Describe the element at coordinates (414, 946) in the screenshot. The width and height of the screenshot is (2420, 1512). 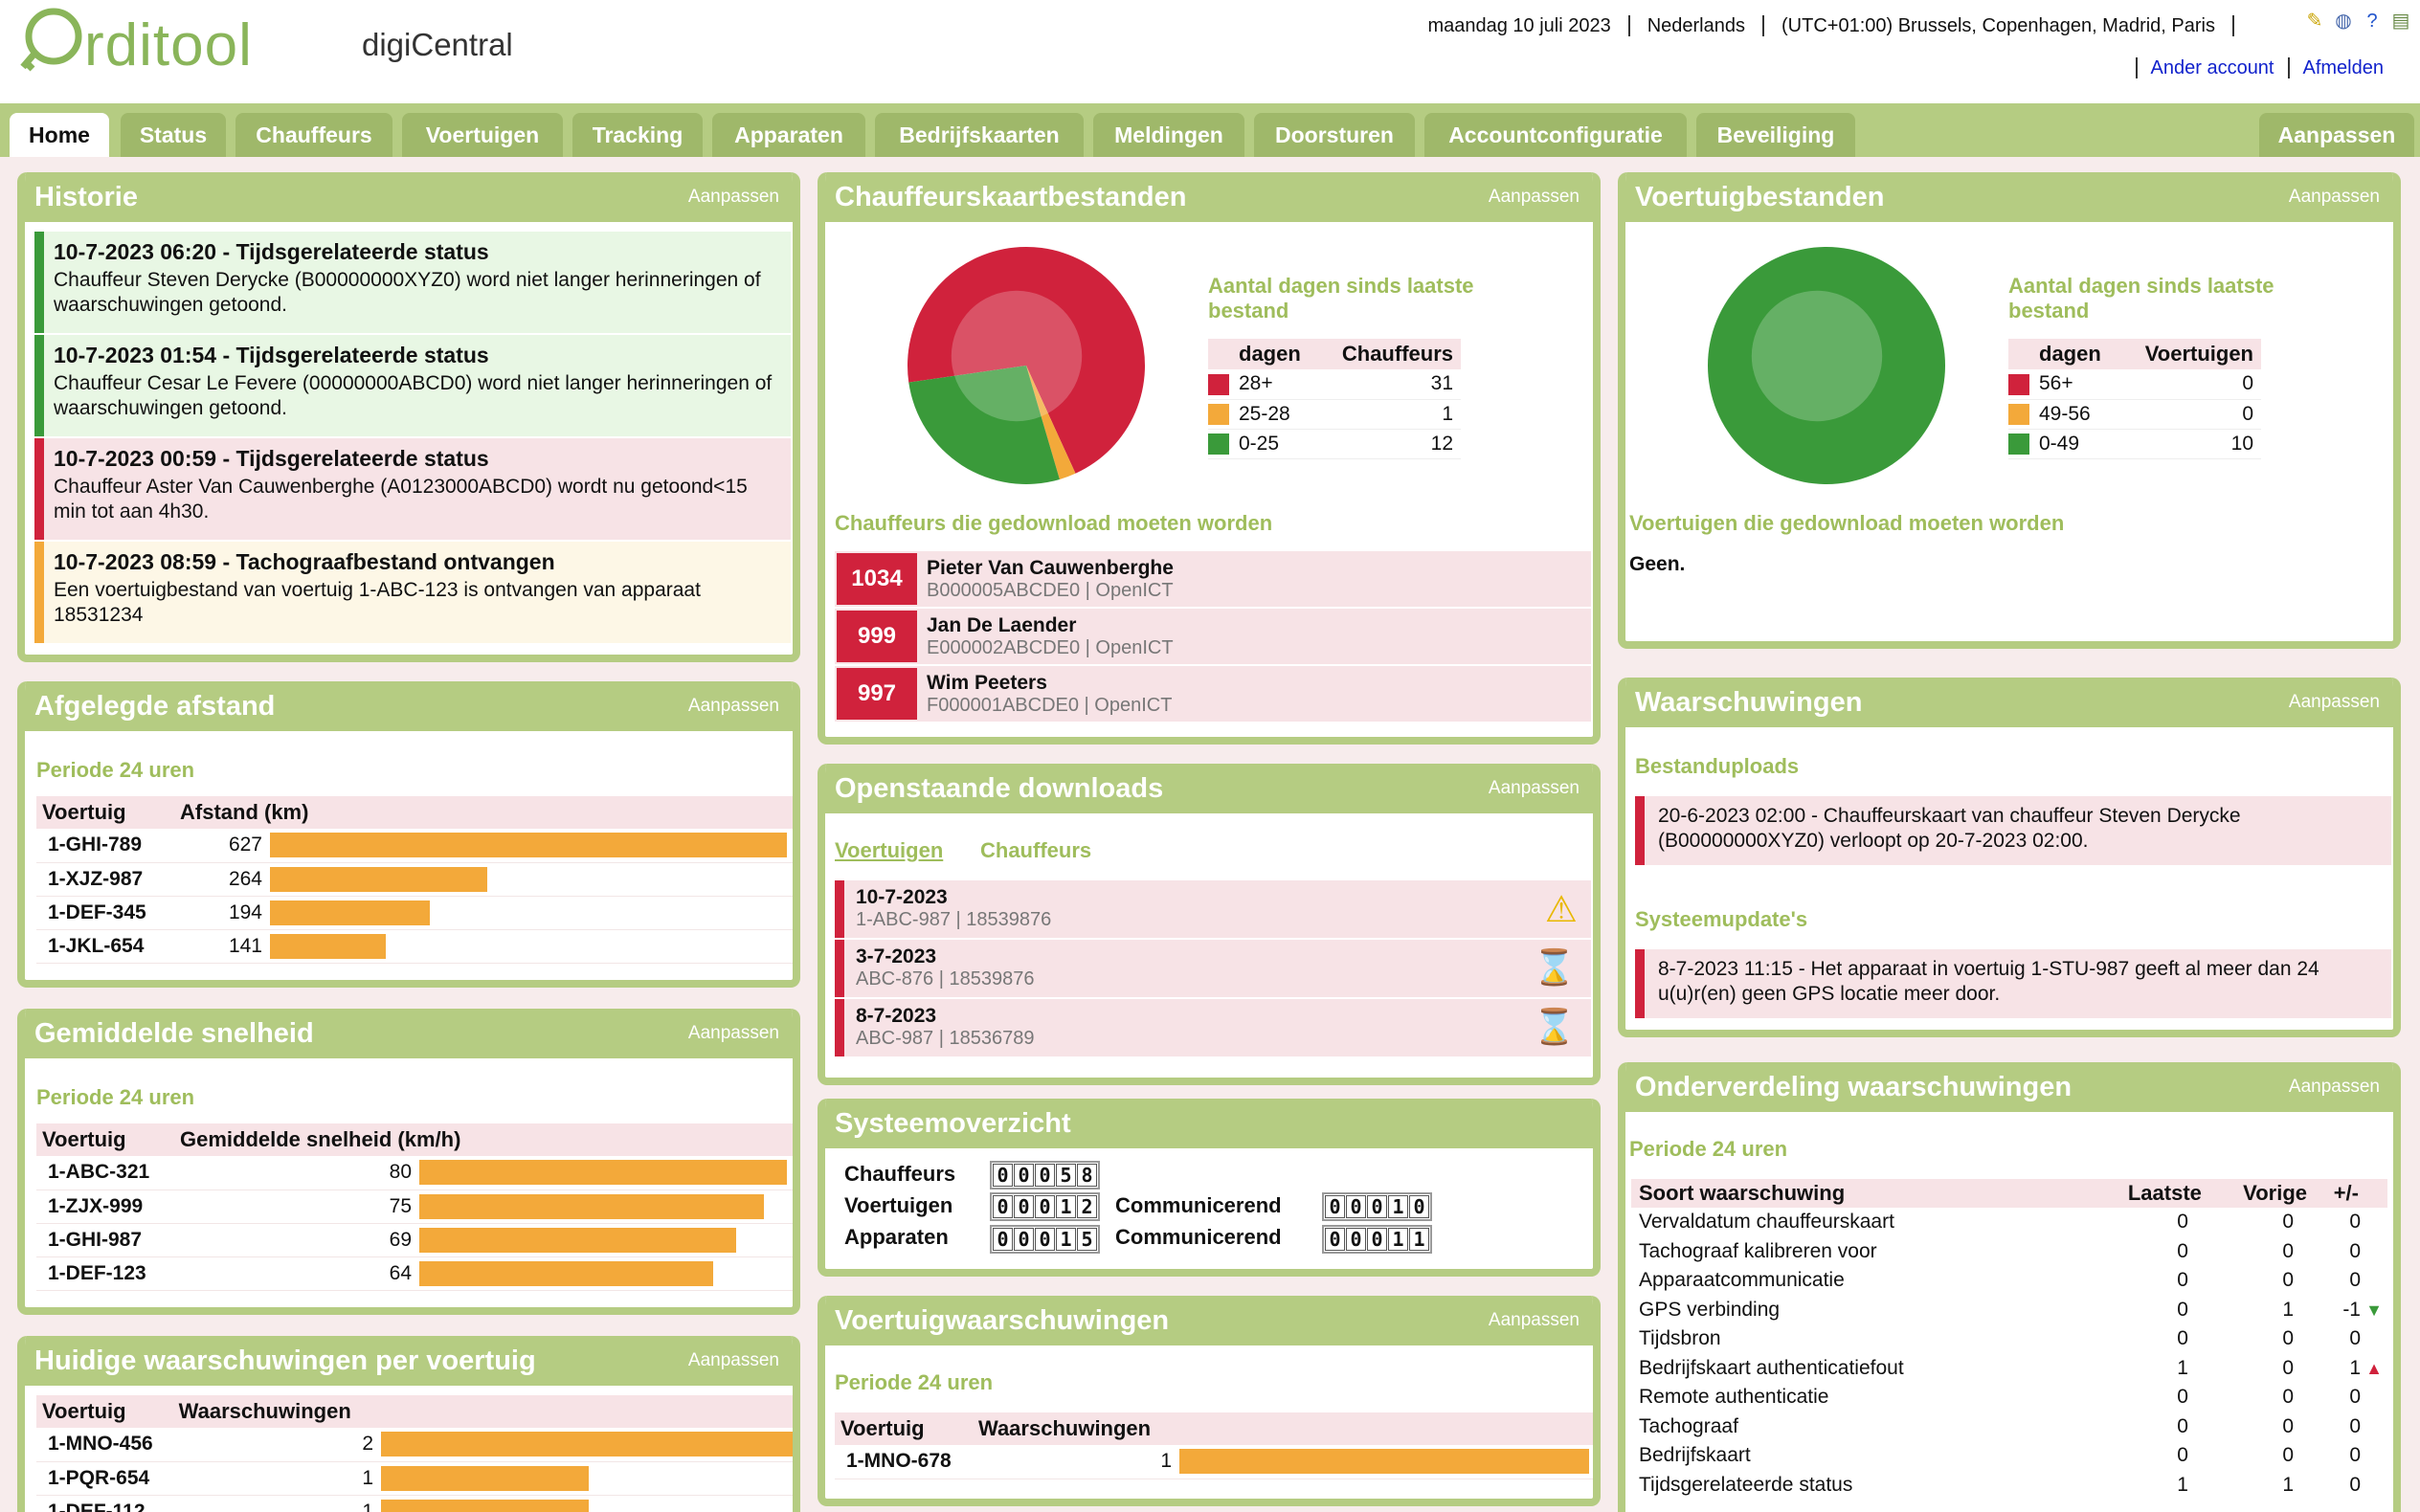
I see `table-row: 1-JKL-654 141` at that location.